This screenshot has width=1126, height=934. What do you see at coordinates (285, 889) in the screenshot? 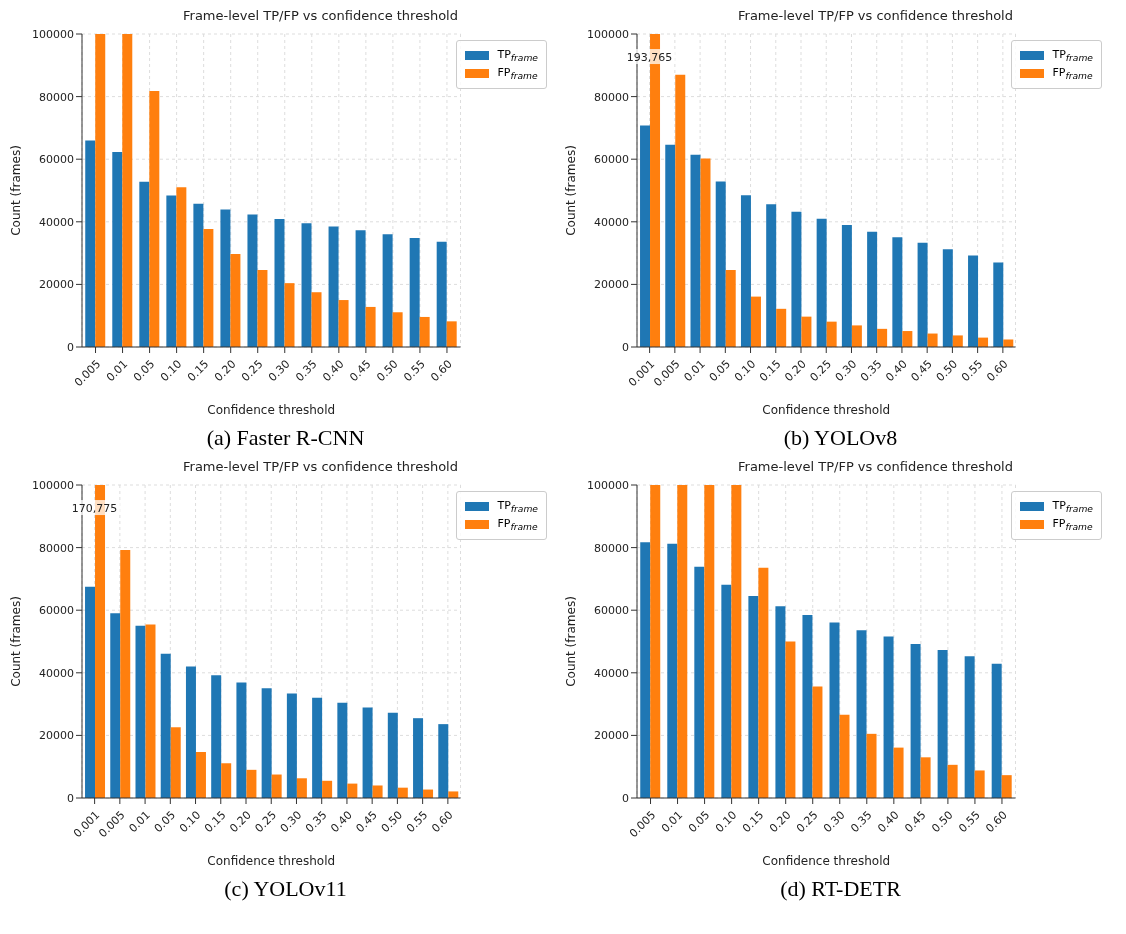
I see `text: (c) YOLOv11` at bounding box center [285, 889].